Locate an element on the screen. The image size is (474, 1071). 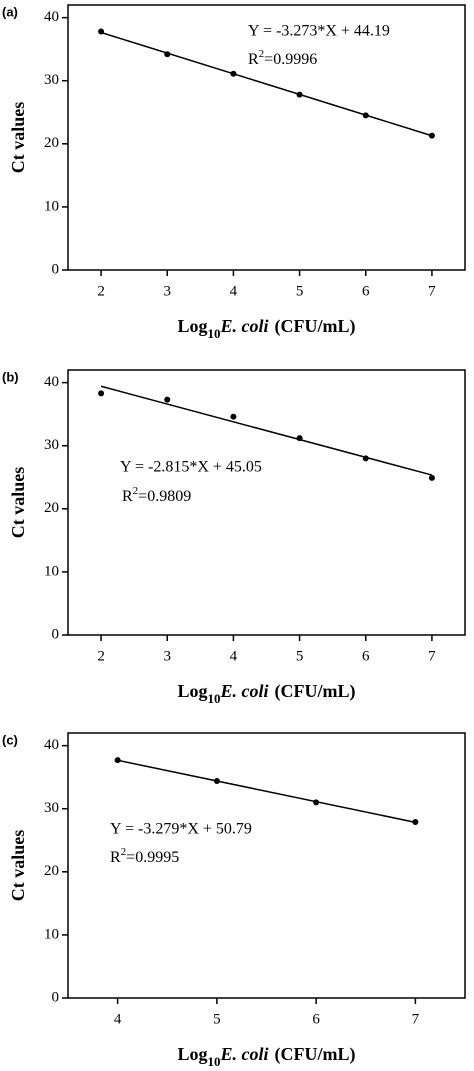
panel-label: (a) is located at coordinates (10, 11).